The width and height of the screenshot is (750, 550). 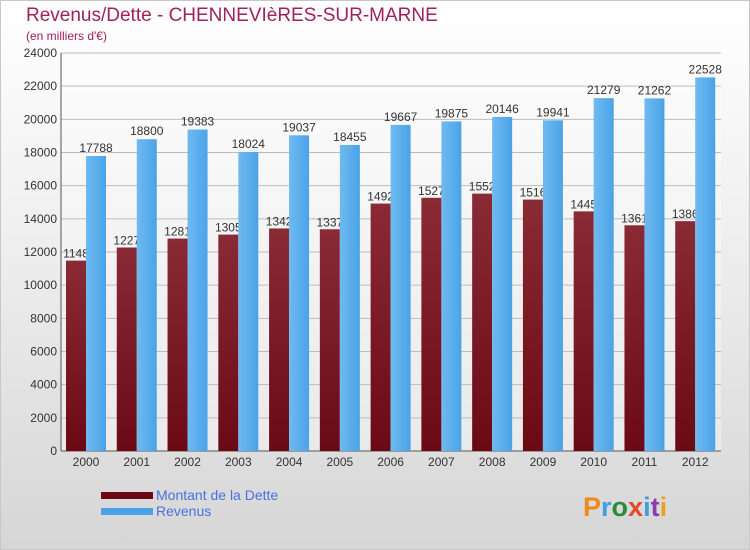 What do you see at coordinates (127, 511) in the screenshot?
I see `legend-swatch-revenus` at bounding box center [127, 511].